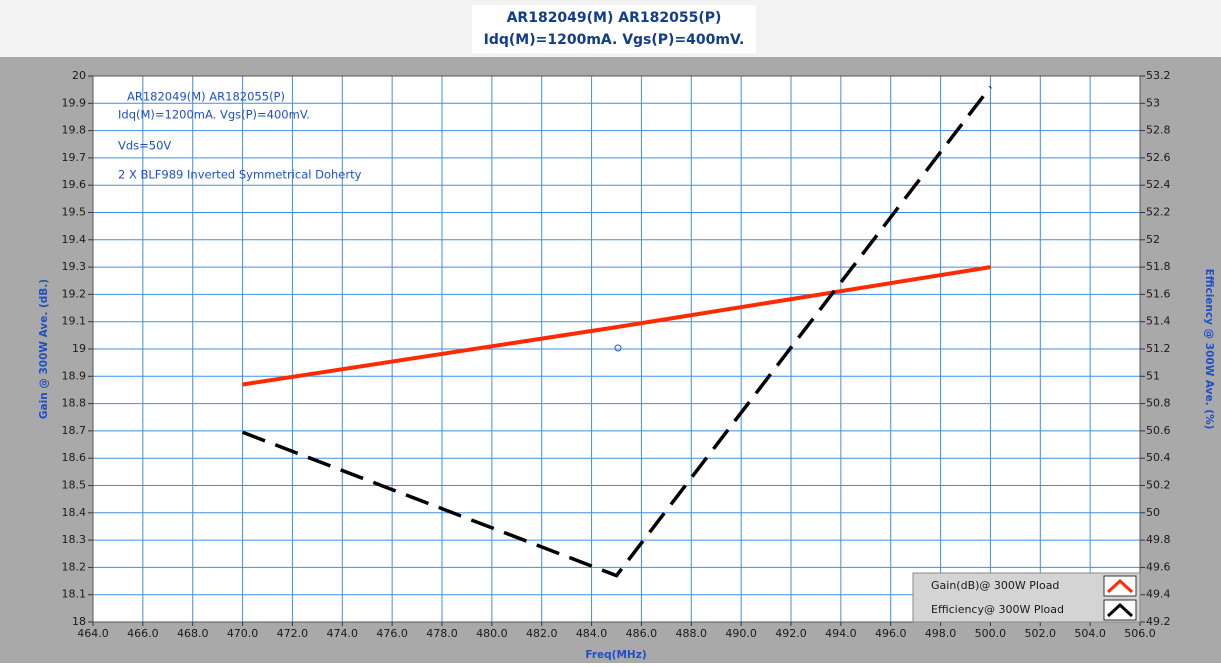  I want to click on chart-title: AR182049(M) AR182055(P), so click(614, 18).